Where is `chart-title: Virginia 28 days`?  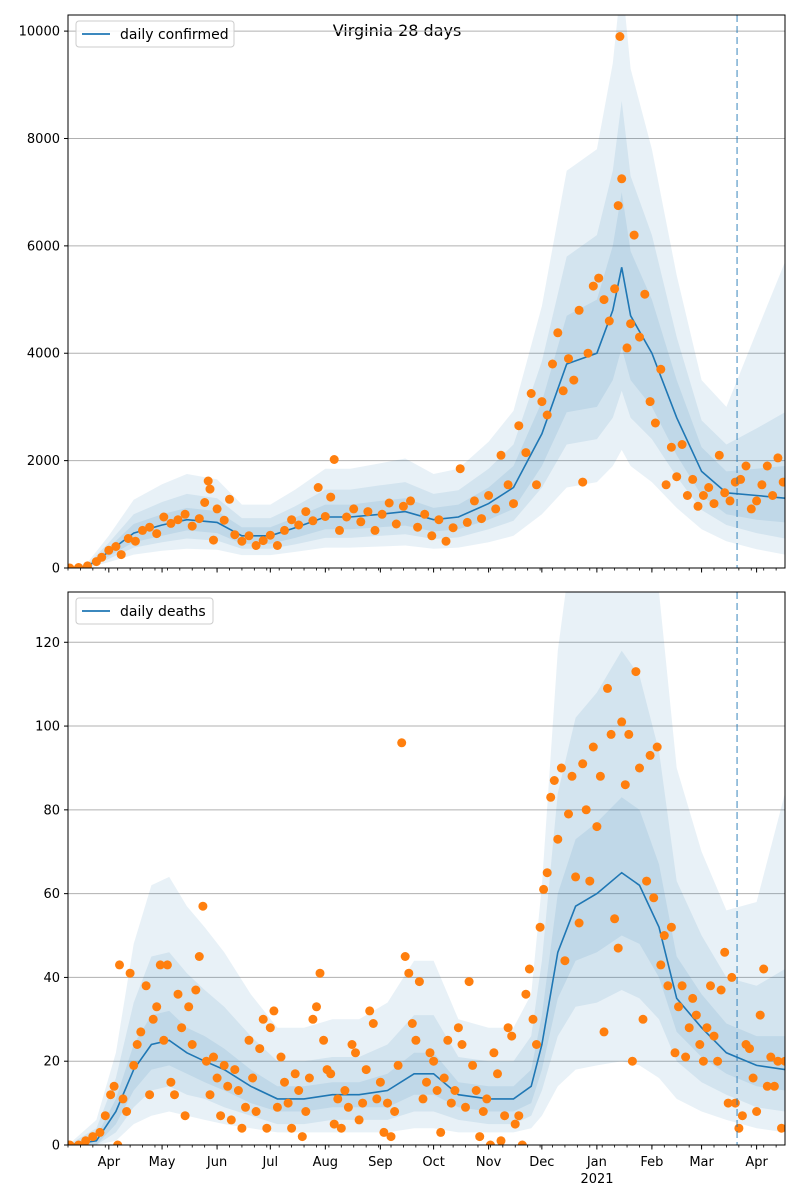 chart-title: Virginia 28 days is located at coordinates (397, 30).